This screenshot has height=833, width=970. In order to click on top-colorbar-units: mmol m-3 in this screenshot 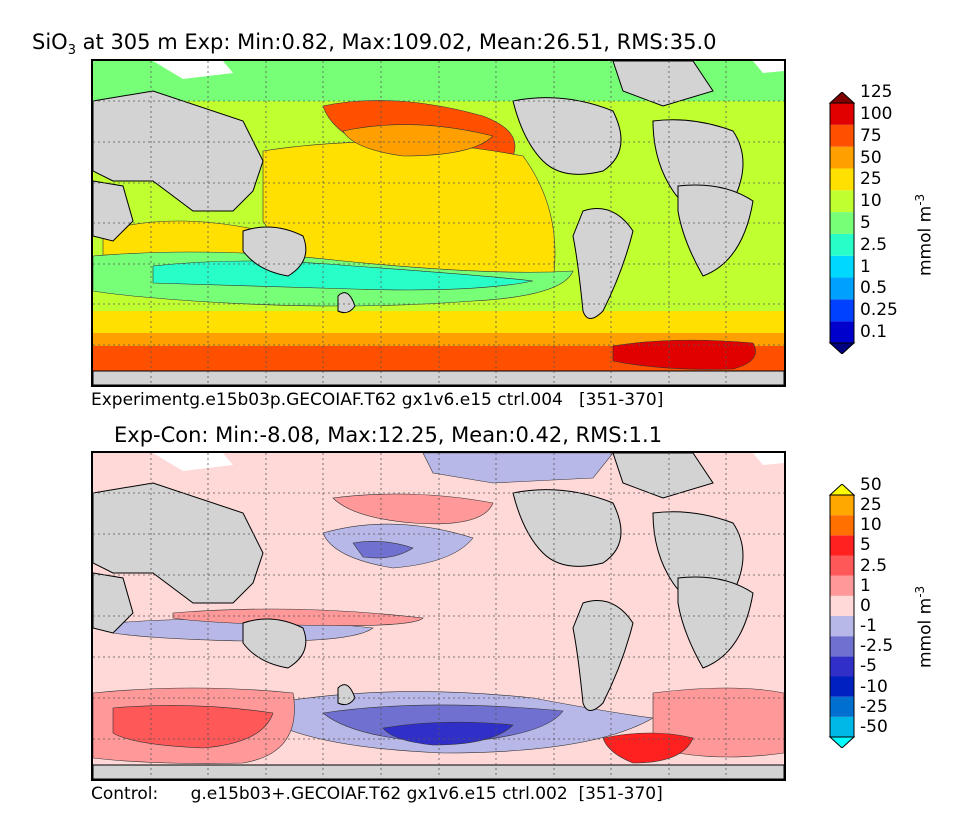, I will do `click(924, 235)`.